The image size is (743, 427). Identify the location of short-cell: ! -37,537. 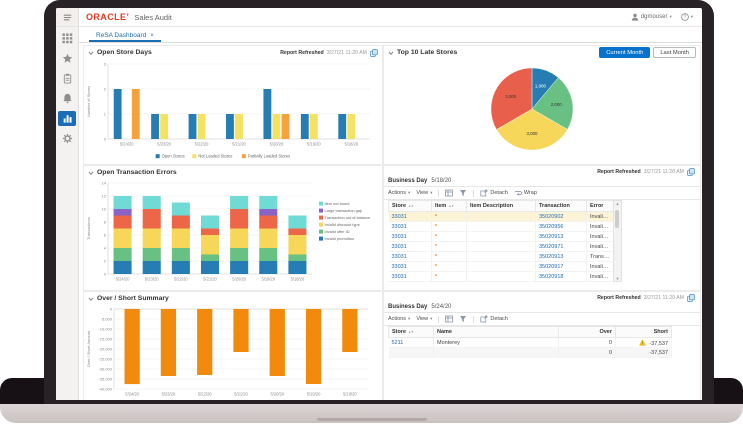
(643, 342).